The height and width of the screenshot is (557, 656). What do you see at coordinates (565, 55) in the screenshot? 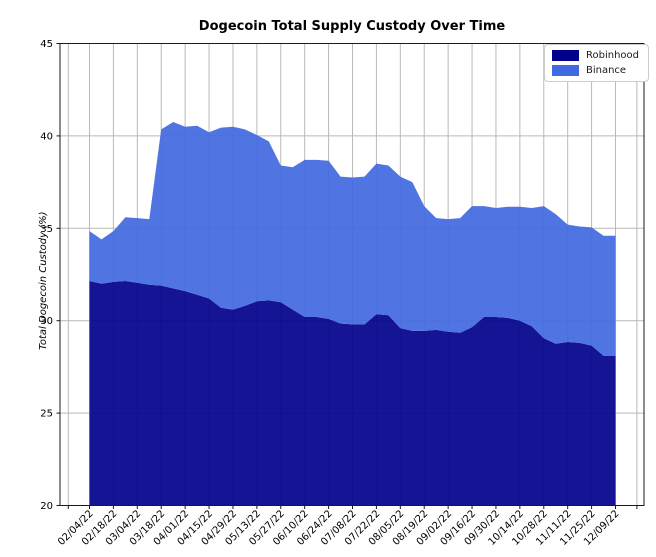
I see `robinhood-swatch-icon` at bounding box center [565, 55].